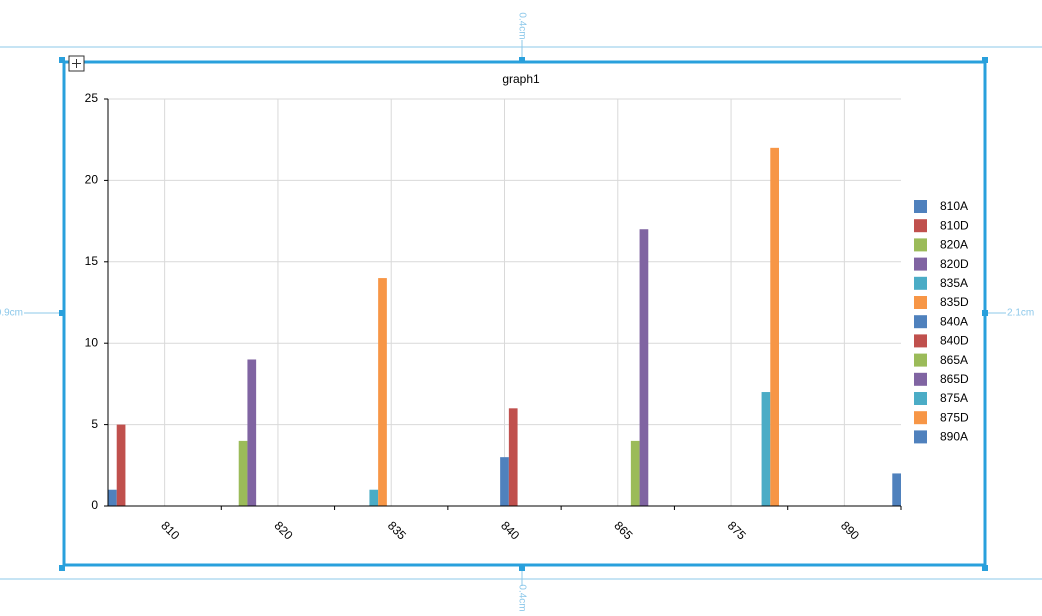 This screenshot has height=616, width=1042. I want to click on legend-label: 810D, so click(954, 225).